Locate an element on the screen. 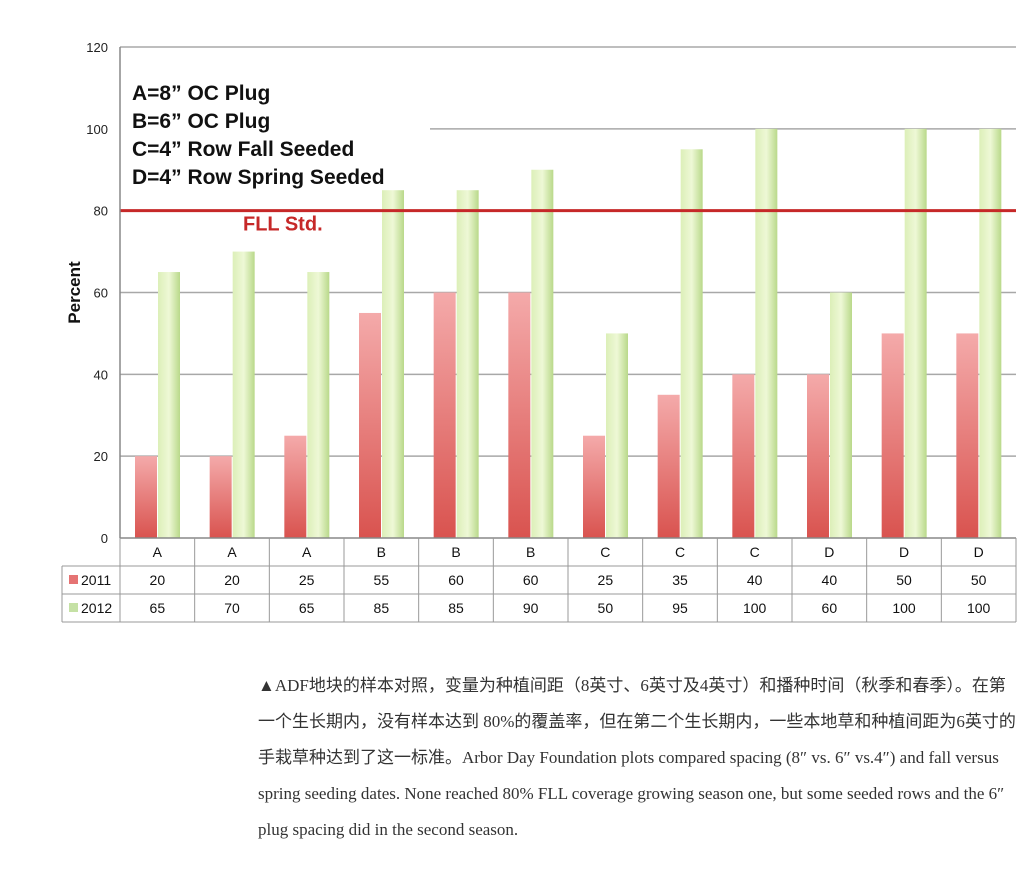  y-tick-label: 60 is located at coordinates (101, 293).